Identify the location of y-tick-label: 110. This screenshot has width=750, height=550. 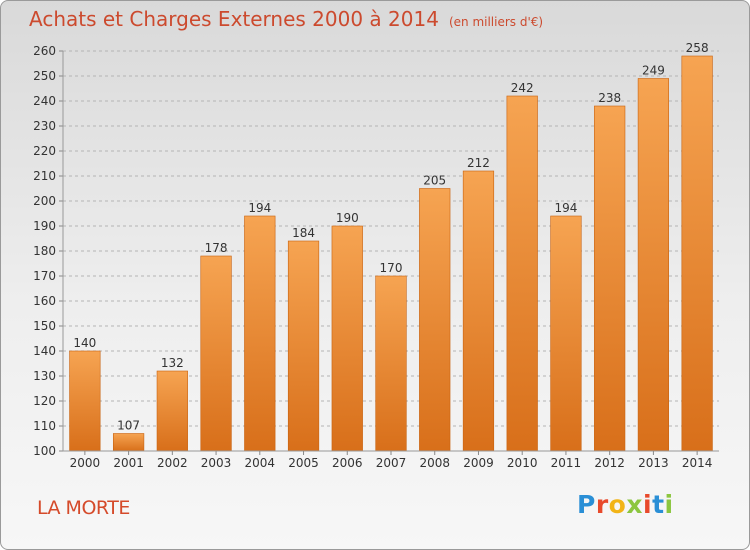
(44, 426).